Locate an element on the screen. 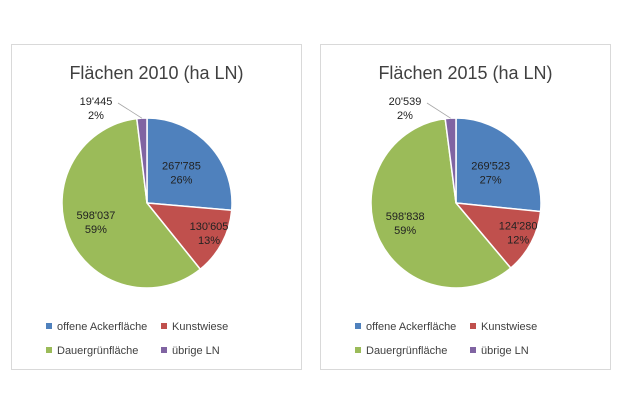 Image resolution: width=620 pixels, height=420 pixels. pie-chart-2015: 269'523 27% 124'280 12% 598'838 59% 20'539 2% is located at coordinates (456, 192).